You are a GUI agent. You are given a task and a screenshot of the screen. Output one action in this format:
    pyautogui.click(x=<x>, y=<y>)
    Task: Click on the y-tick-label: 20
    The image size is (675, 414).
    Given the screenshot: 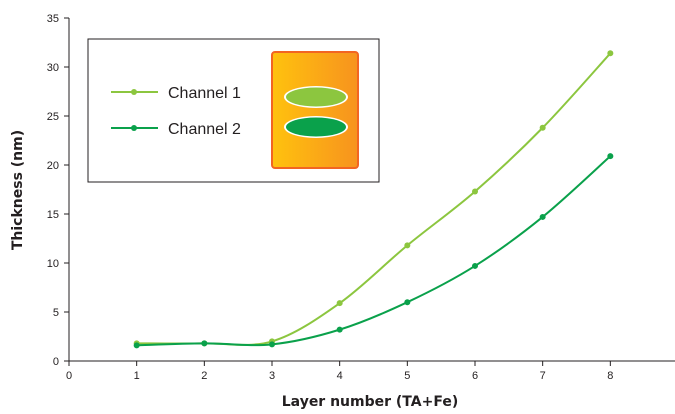 What is the action you would take?
    pyautogui.click(x=53, y=166)
    